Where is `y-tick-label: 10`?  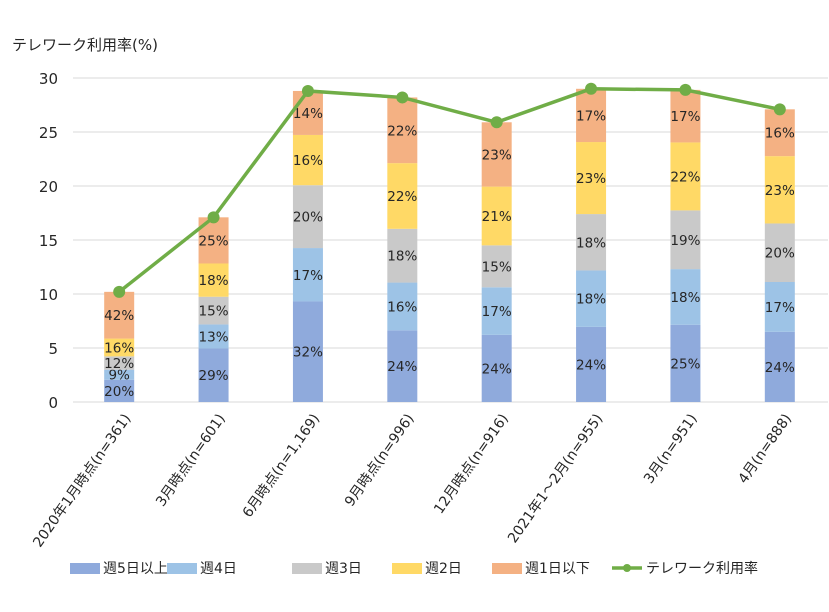
y-tick-label: 10 is located at coordinates (48, 295).